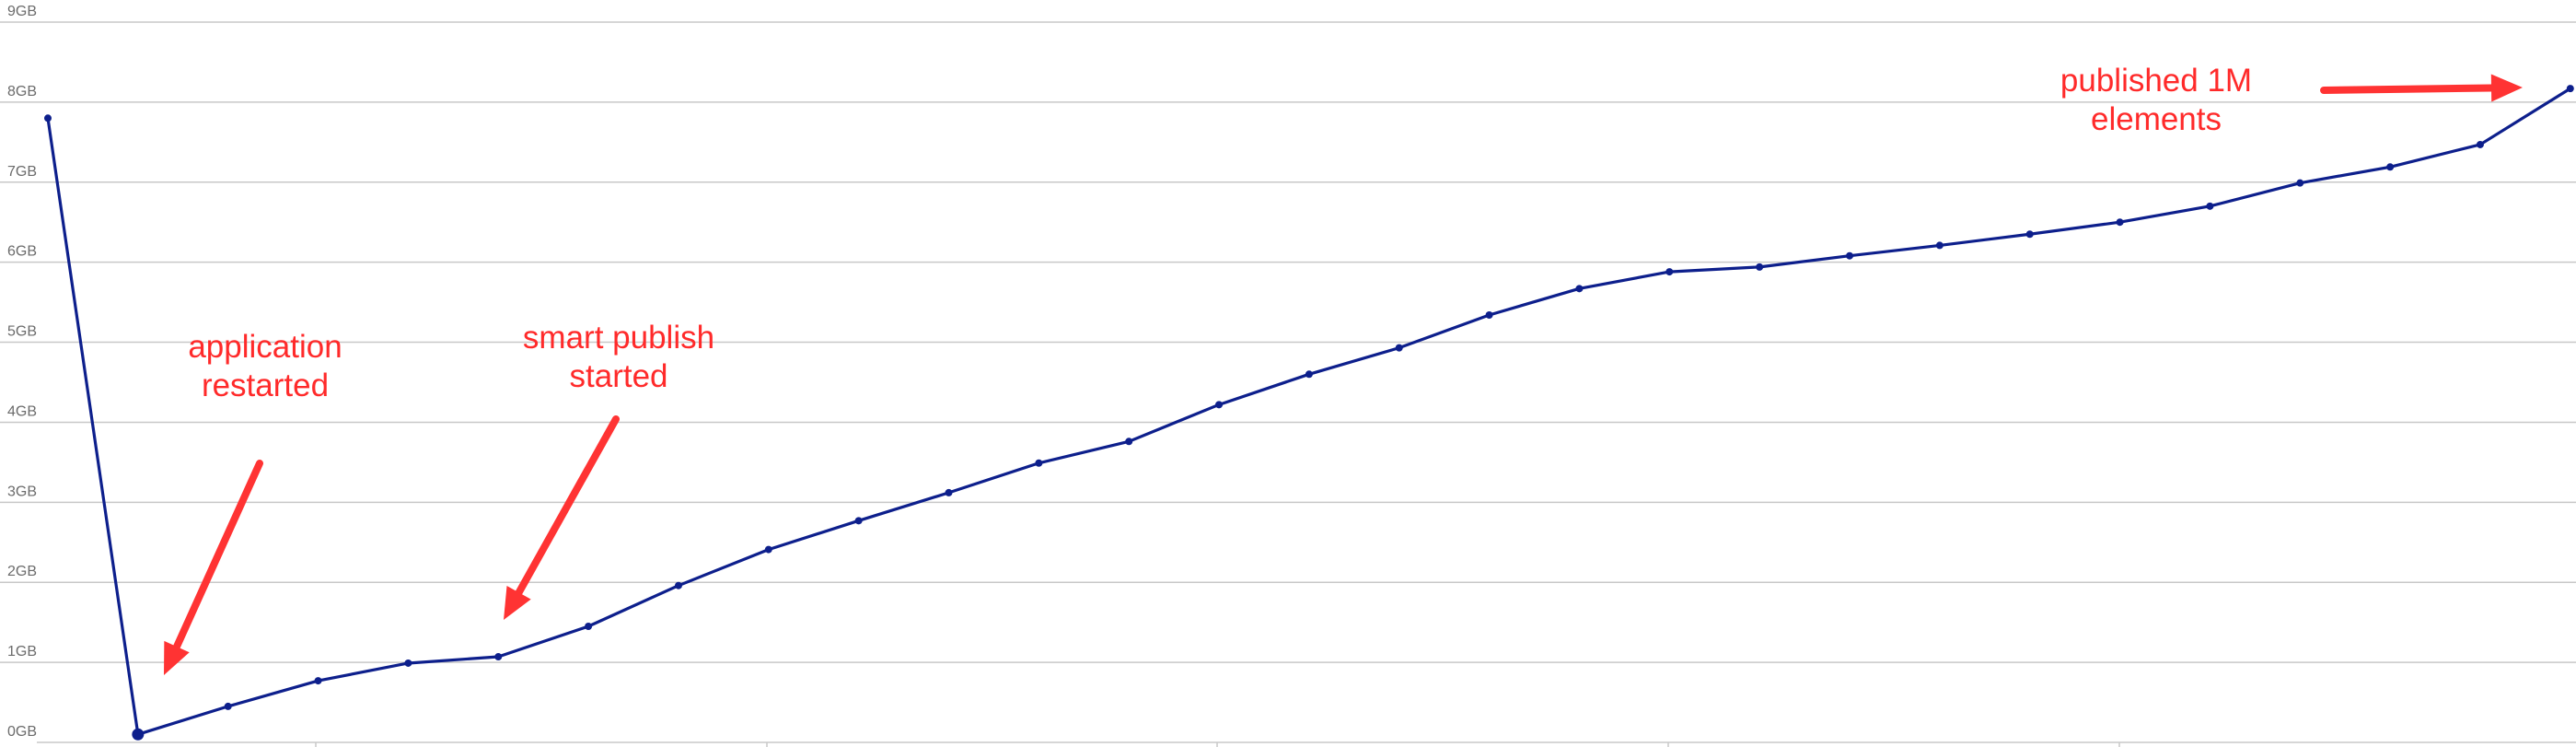  What do you see at coordinates (22, 651) in the screenshot?
I see `y-tick-label: 1GB` at bounding box center [22, 651].